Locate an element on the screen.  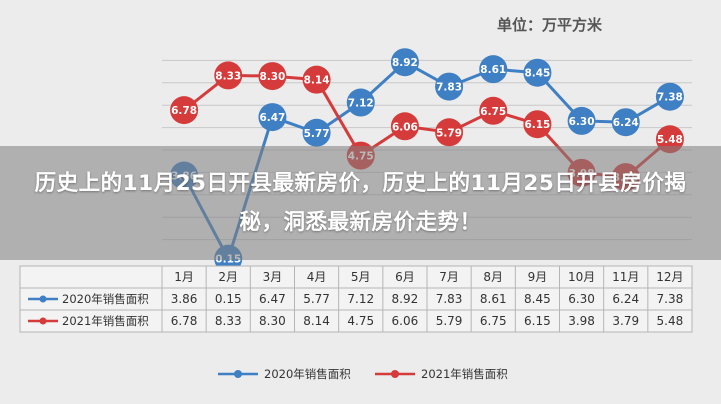
table-value-cell: 6.24 is located at coordinates (625, 299).